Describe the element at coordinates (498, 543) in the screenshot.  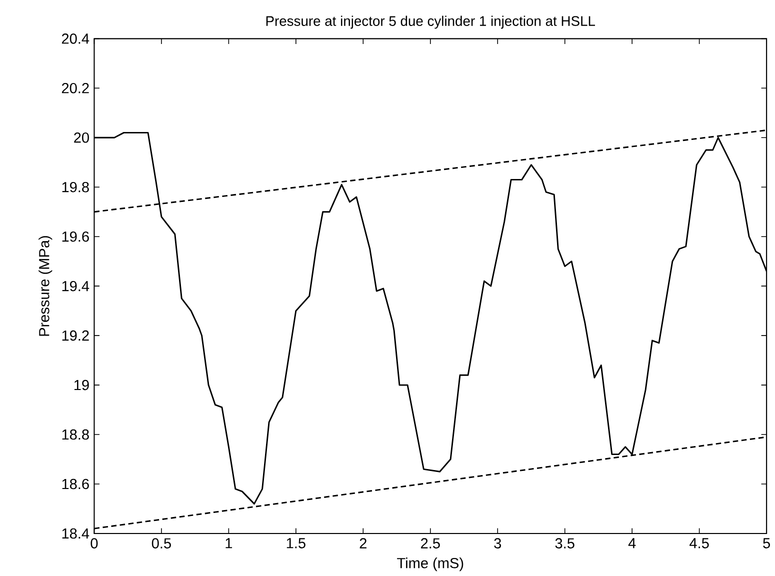
I see `x-tick-label: 3` at that location.